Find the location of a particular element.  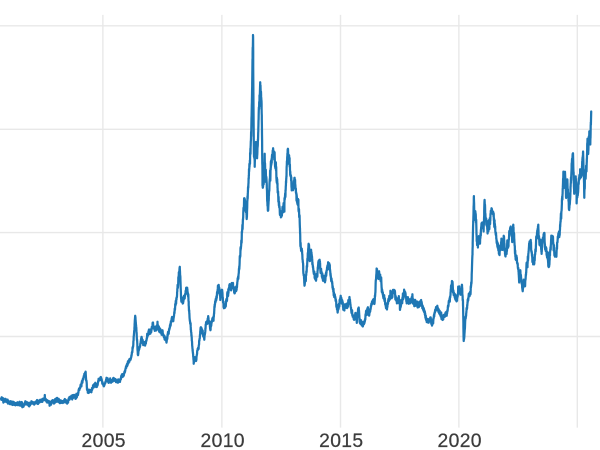

svg-text: 2010 is located at coordinates (223, 440).